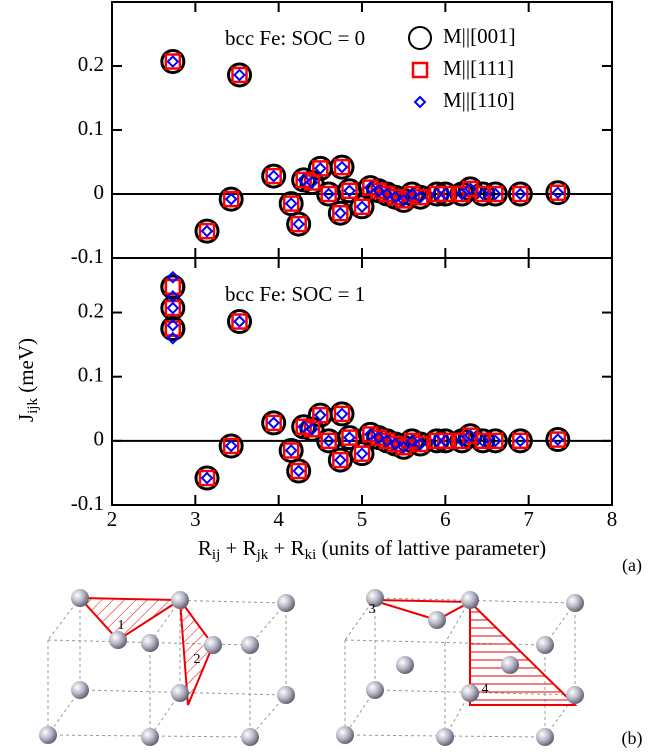 The height and width of the screenshot is (756, 655). Describe the element at coordinates (632, 738) in the screenshot. I see `panel-label: (b)` at that location.